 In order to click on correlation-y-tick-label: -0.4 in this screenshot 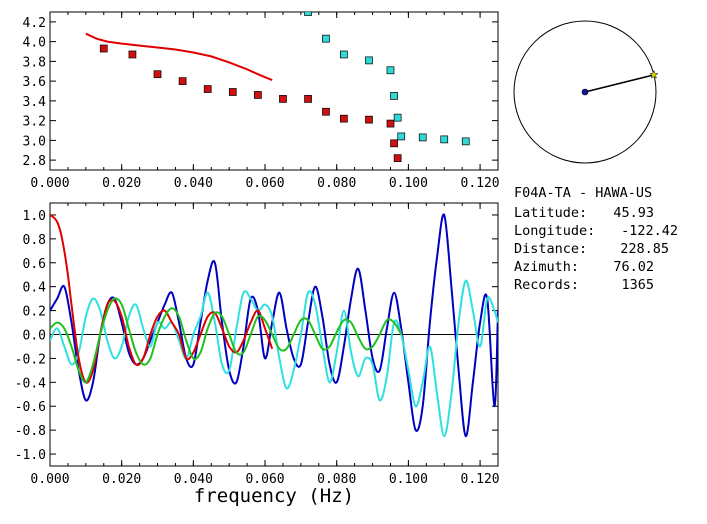, I will do `click(30, 383)`.